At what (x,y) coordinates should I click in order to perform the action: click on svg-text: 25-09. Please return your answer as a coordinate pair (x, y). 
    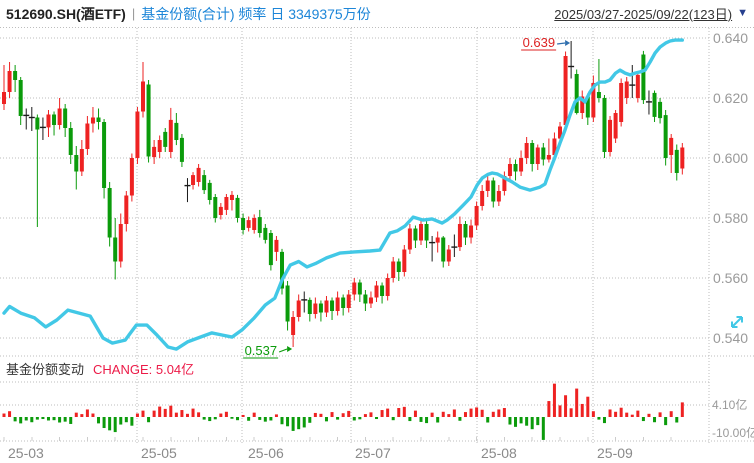
    Looking at the image, I should click on (615, 453).